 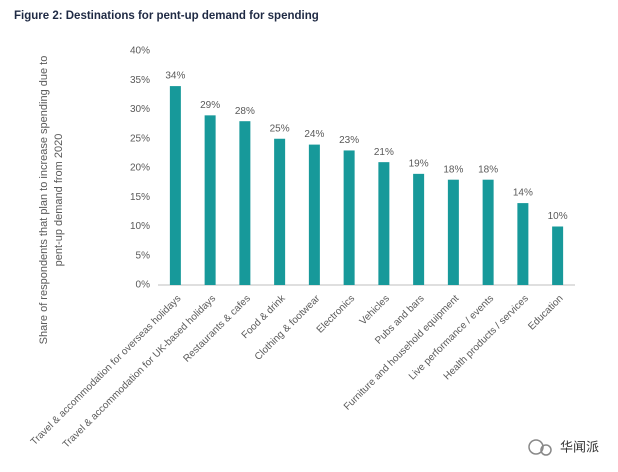 I want to click on y-tick-label: 0%, so click(x=143, y=285).